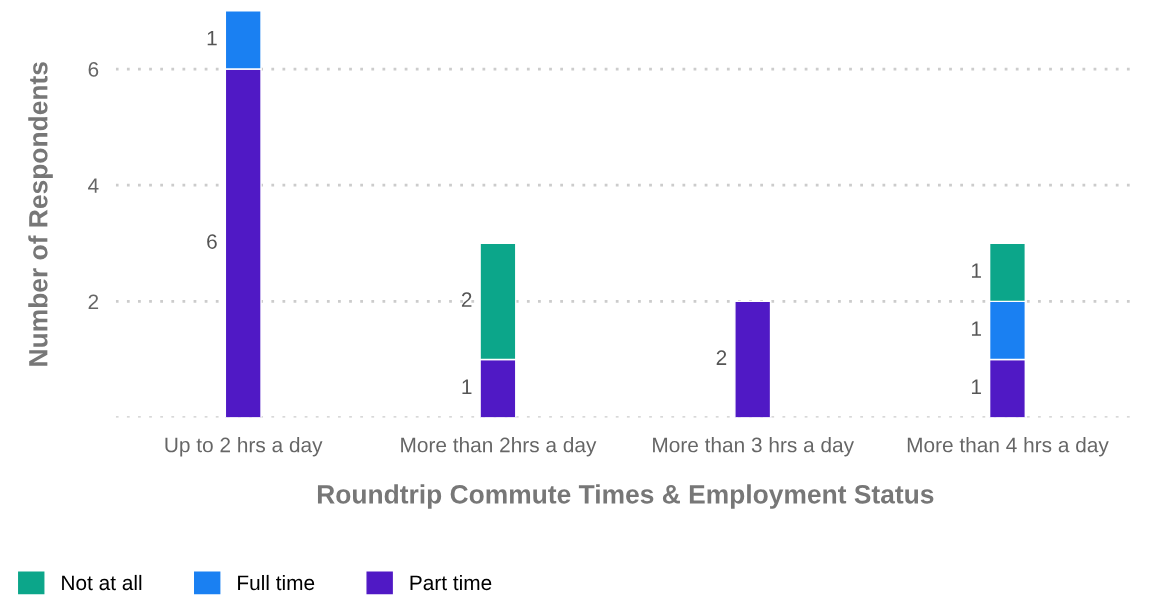 The height and width of the screenshot is (607, 1158). What do you see at coordinates (625, 496) in the screenshot?
I see `x-axis-title: Roundtrip Commute Times & Employment Status` at bounding box center [625, 496].